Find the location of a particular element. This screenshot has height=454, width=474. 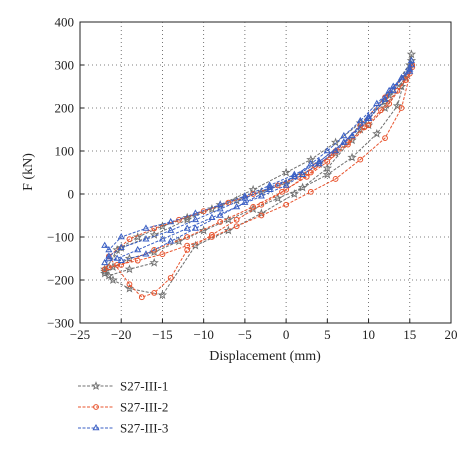

x-tick-label: −15 is located at coordinates (162, 334).